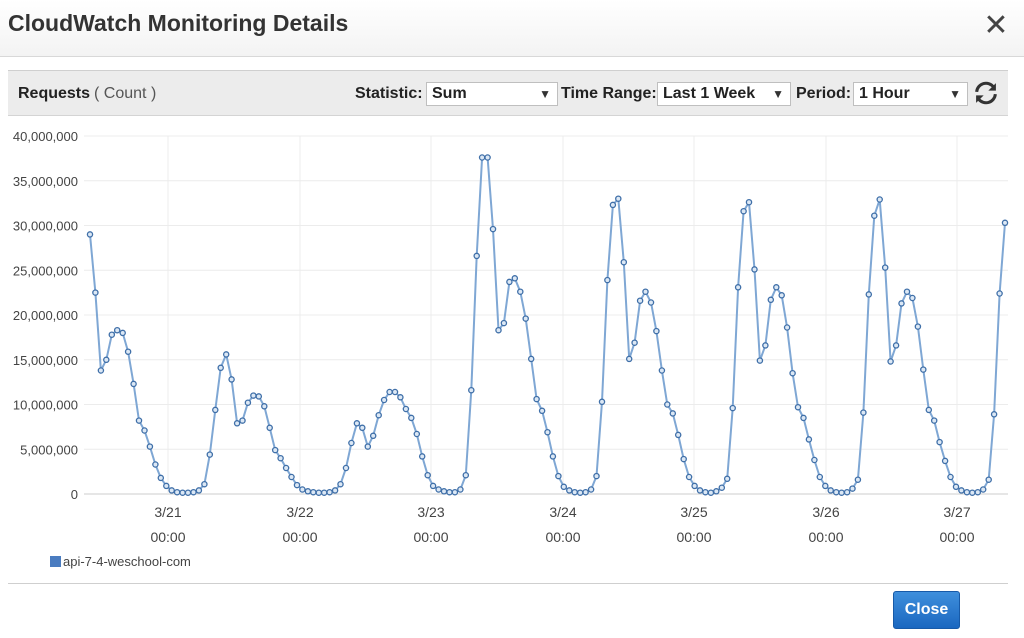  Describe the element at coordinates (986, 93) in the screenshot. I see `refresh-icon` at that location.